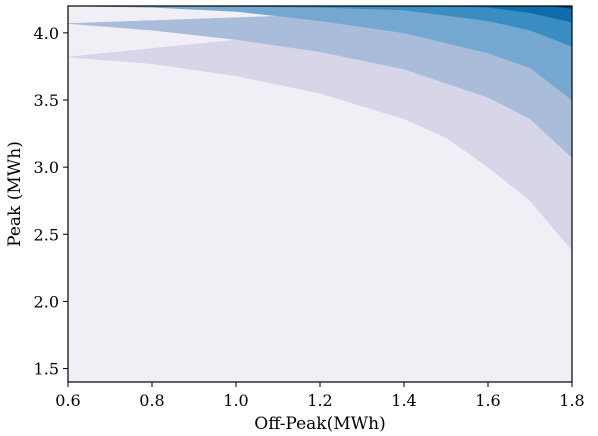 The height and width of the screenshot is (436, 598). What do you see at coordinates (46, 100) in the screenshot?
I see `y-tick-label: 3.5` at bounding box center [46, 100].